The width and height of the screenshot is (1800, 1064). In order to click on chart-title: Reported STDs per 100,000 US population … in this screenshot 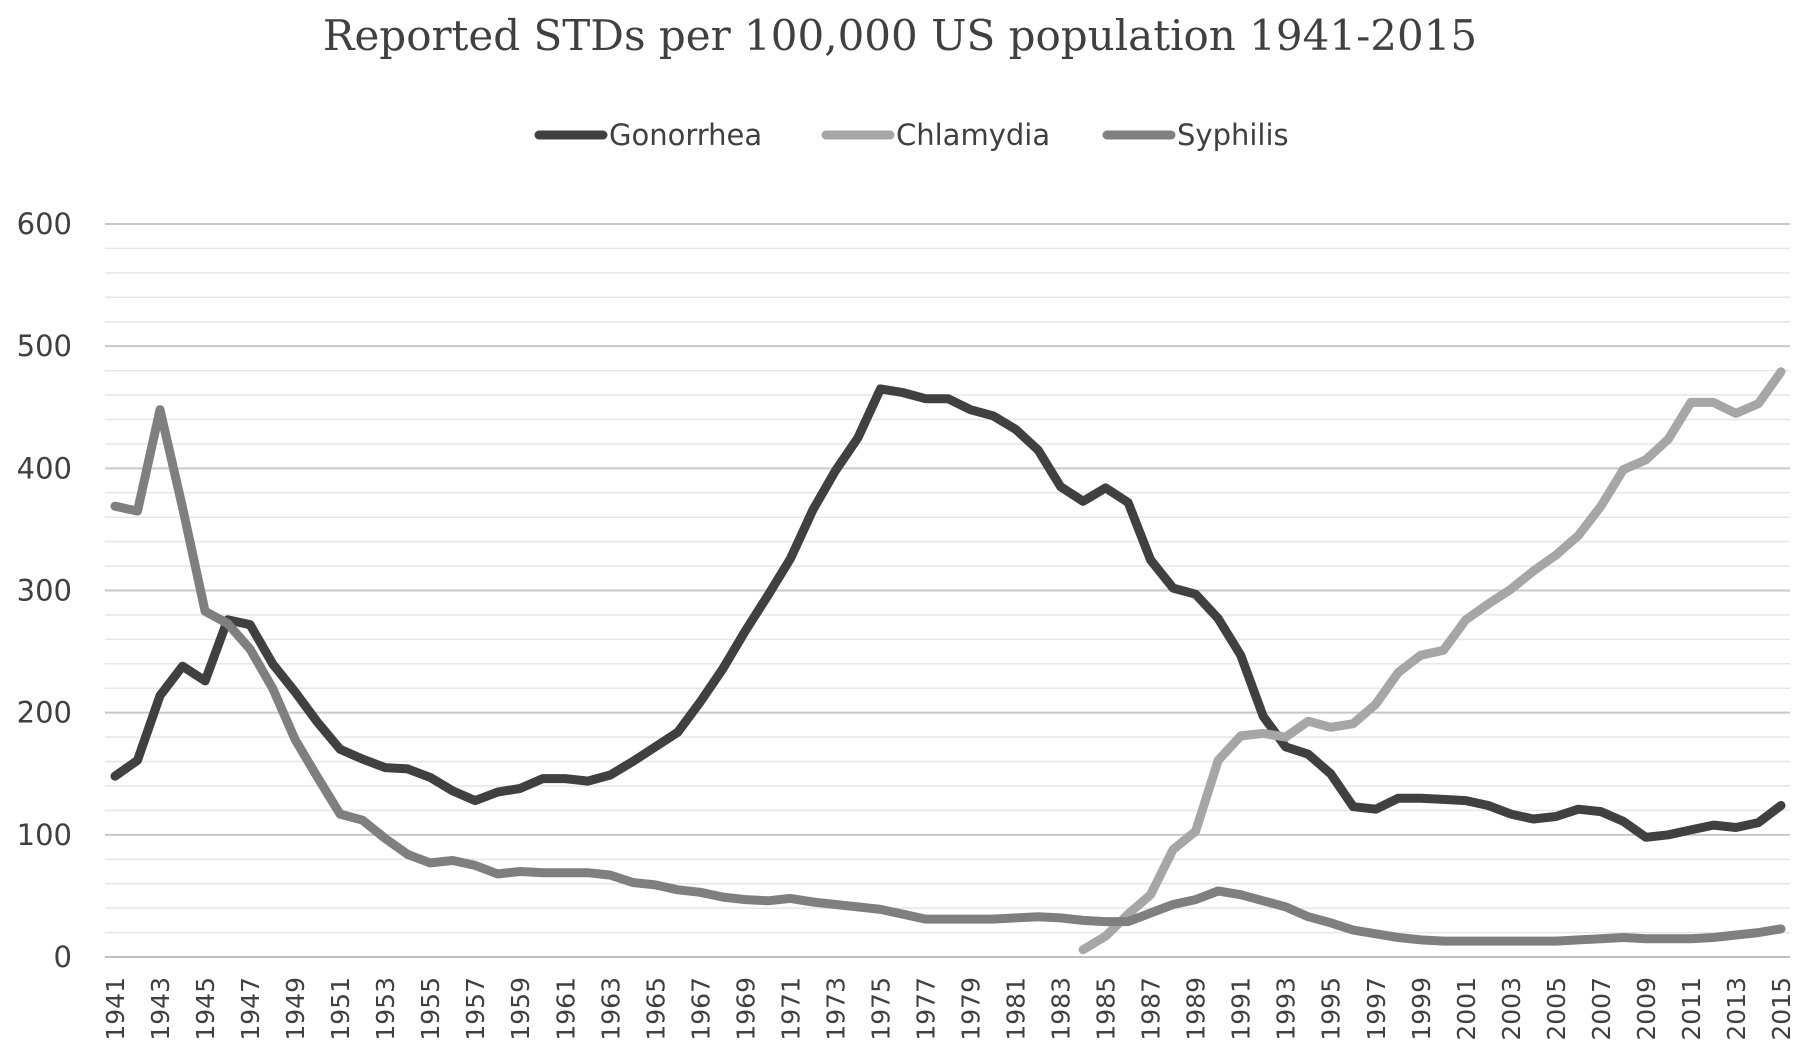, I will do `click(900, 35)`.